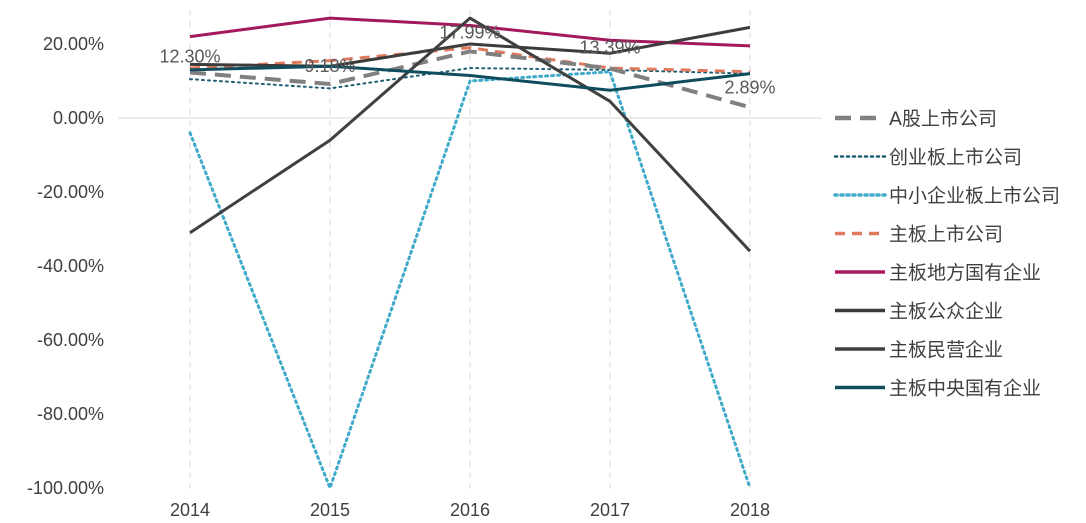 This screenshot has width=1086, height=523. What do you see at coordinates (70, 414) in the screenshot?
I see `y-tick-label: -80.00%` at bounding box center [70, 414].